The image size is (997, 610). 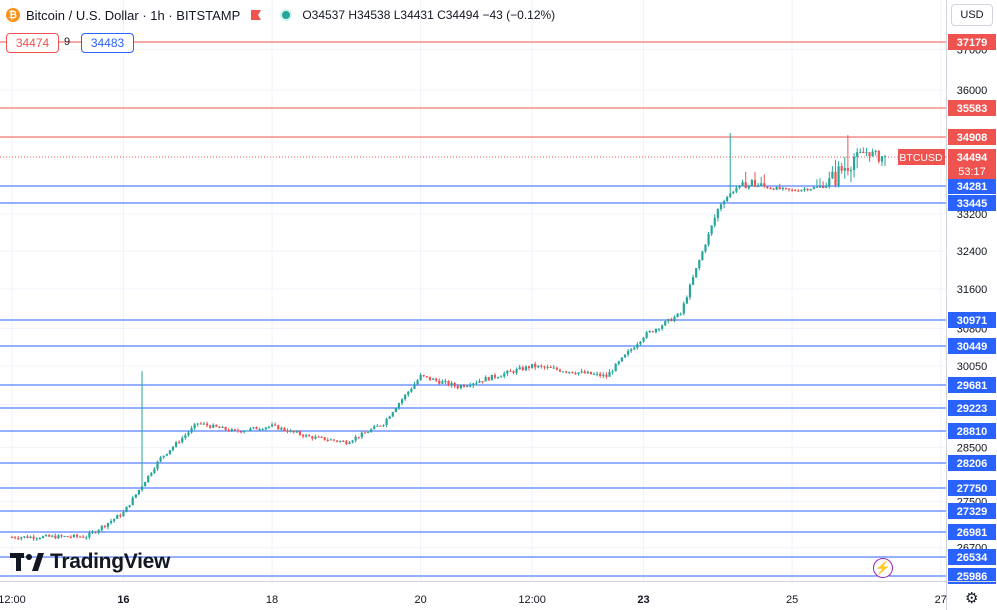 I want to click on sell-button: 34474, so click(x=32, y=43).